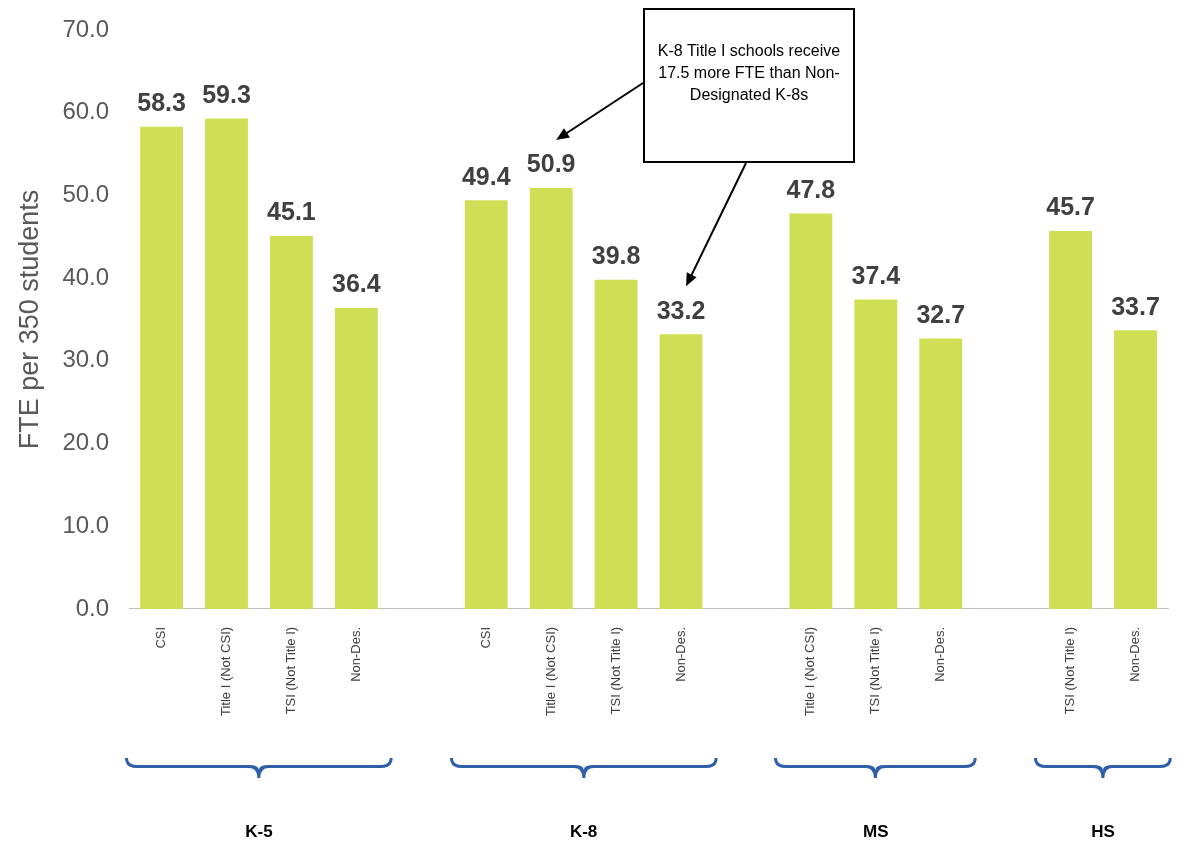  What do you see at coordinates (486, 175) in the screenshot?
I see `data-label: 49.4` at bounding box center [486, 175].